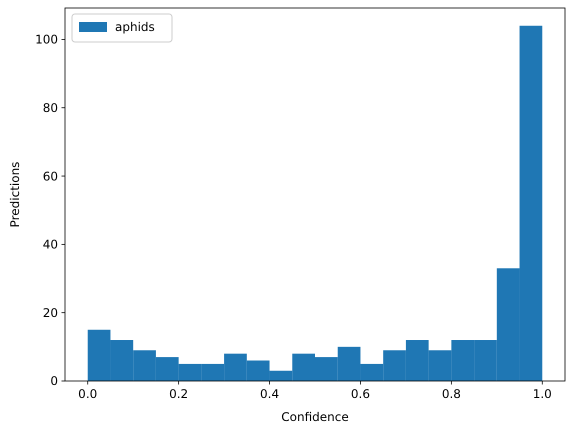 The width and height of the screenshot is (567, 429). I want to click on legend-label: aphids, so click(135, 27).